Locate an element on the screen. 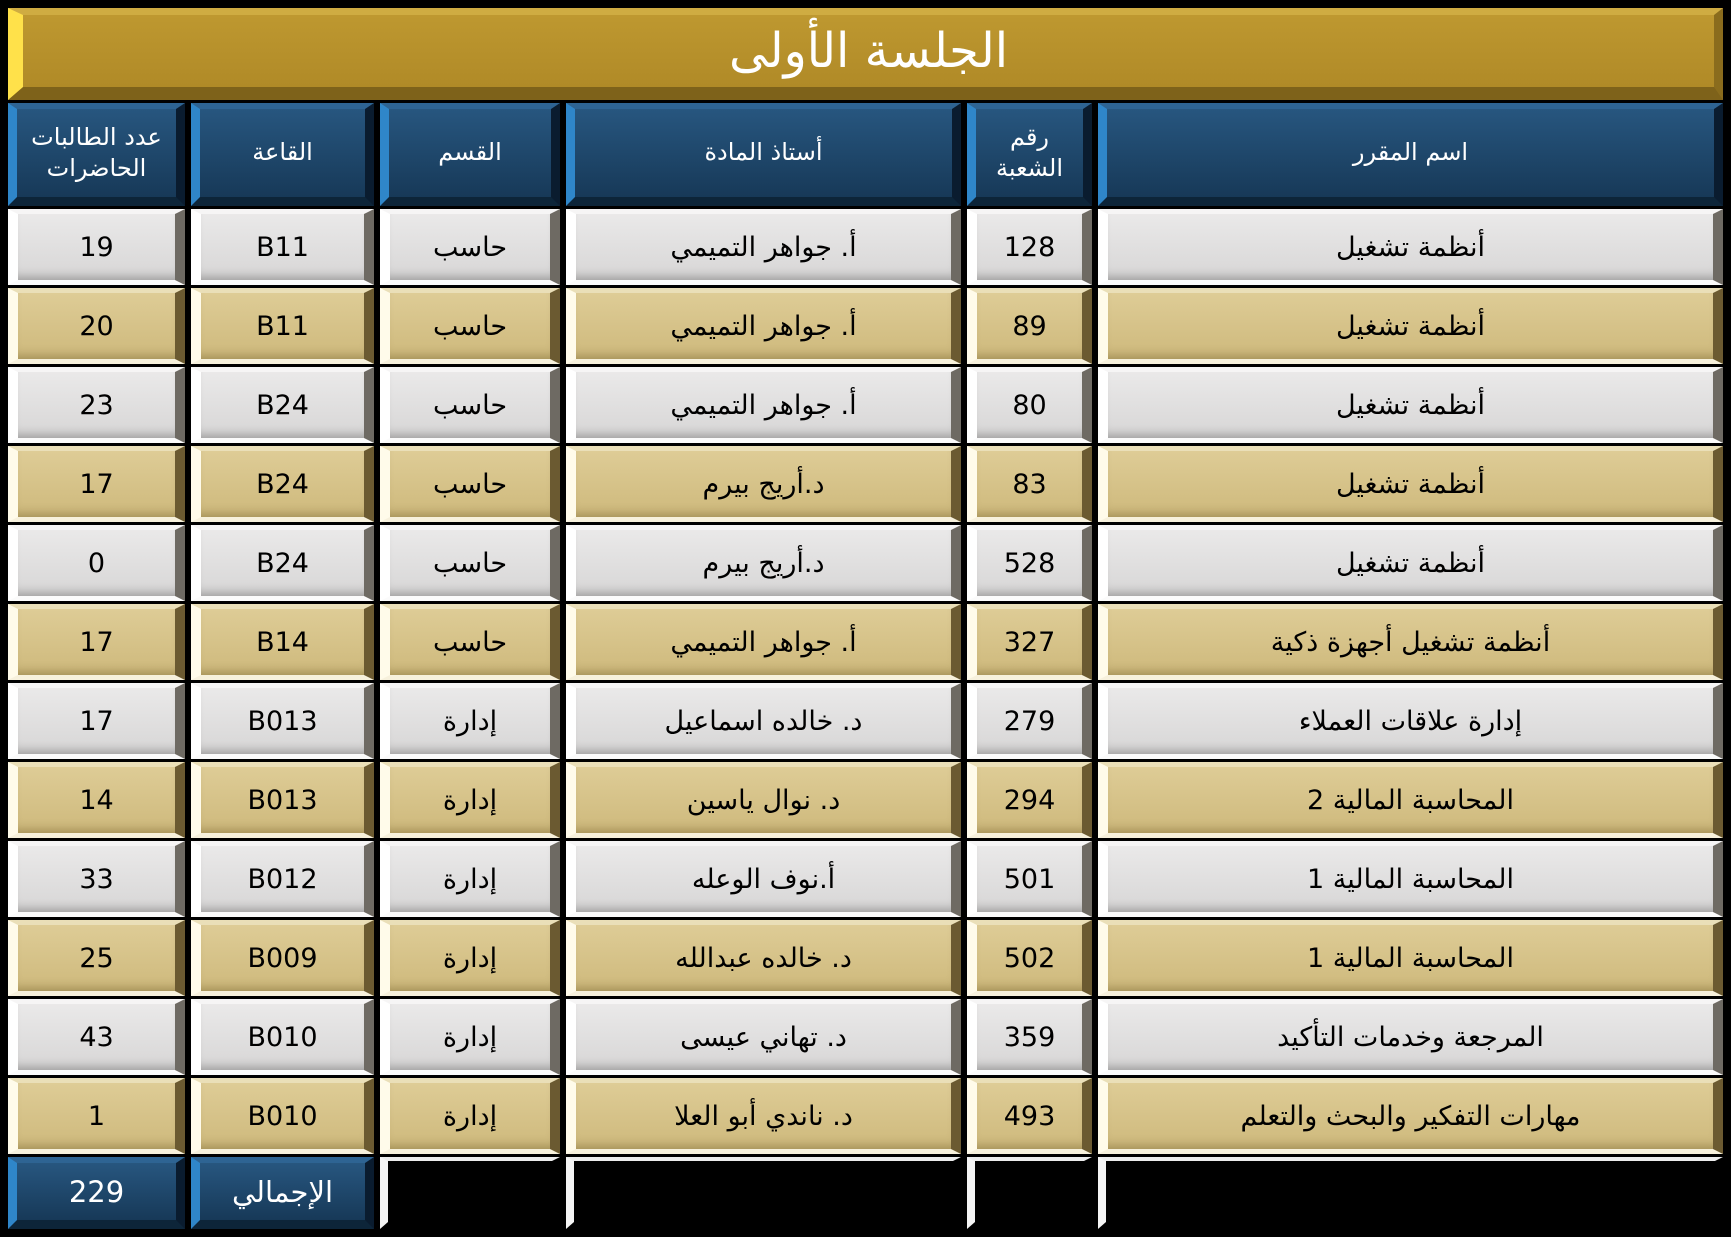  cell-section: 502 is located at coordinates (1029, 958).